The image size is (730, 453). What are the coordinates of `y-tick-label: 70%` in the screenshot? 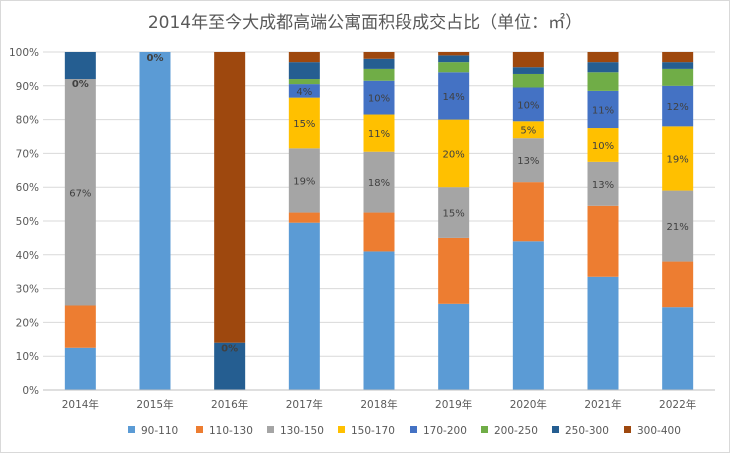 It's located at (27, 154).